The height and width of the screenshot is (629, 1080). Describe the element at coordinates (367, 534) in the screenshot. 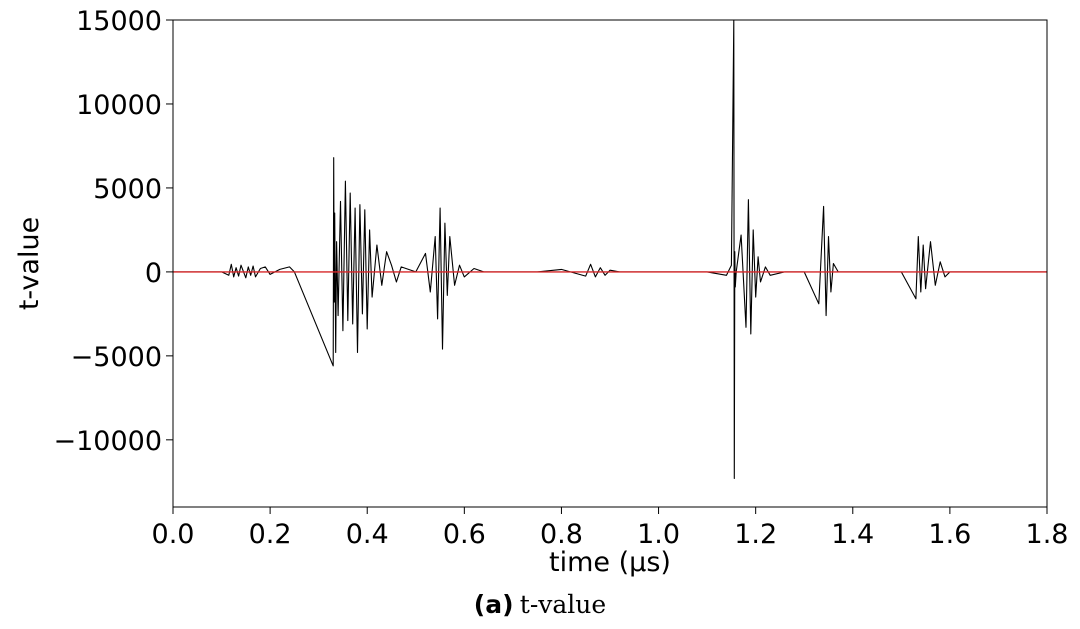

I see `x-tick-label: 0.4` at that location.